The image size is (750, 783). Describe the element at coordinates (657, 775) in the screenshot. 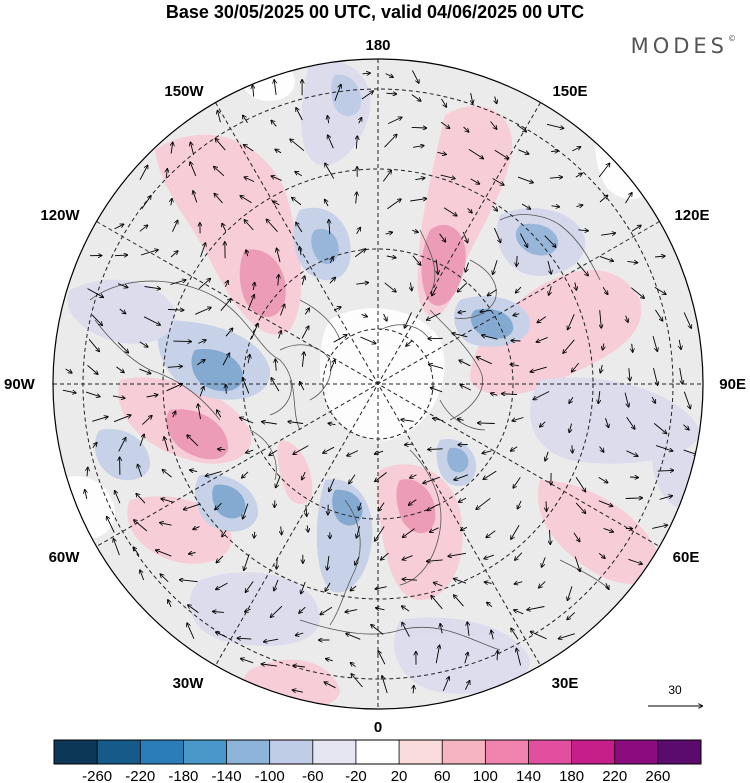

I see `colorbar-tick-label: 260` at that location.